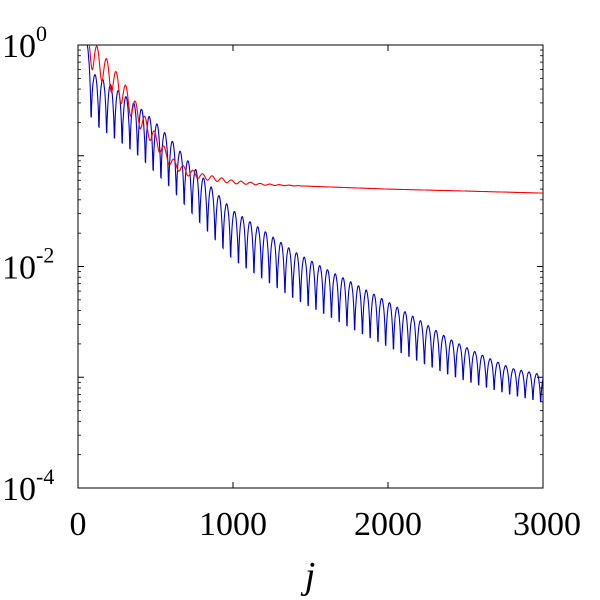 The width and height of the screenshot is (600, 600). Describe the element at coordinates (233, 524) in the screenshot. I see `x-tick-label: 1000` at that location.